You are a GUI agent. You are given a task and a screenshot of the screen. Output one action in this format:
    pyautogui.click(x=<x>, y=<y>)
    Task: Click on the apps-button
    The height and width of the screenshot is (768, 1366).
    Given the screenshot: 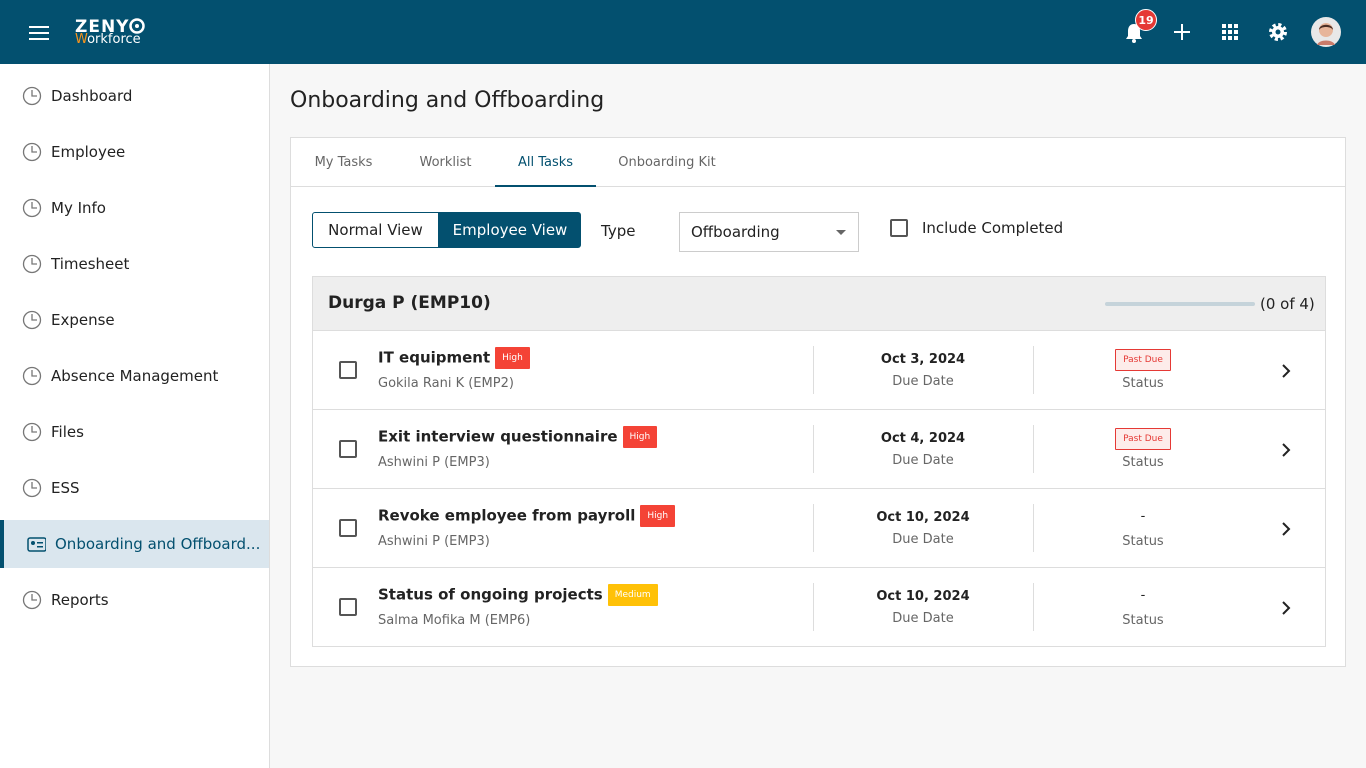 What is the action you would take?
    pyautogui.click(x=1230, y=32)
    